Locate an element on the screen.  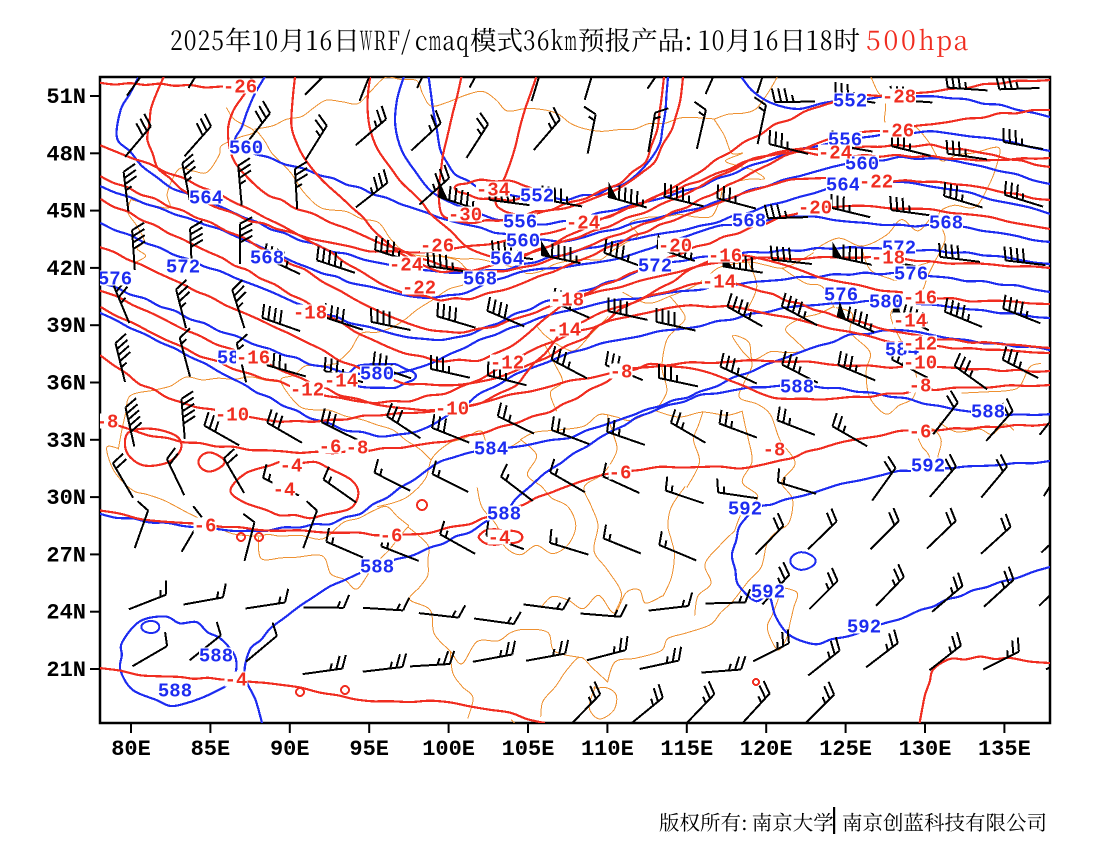
svg-text: 51N is located at coordinates (66, 97).